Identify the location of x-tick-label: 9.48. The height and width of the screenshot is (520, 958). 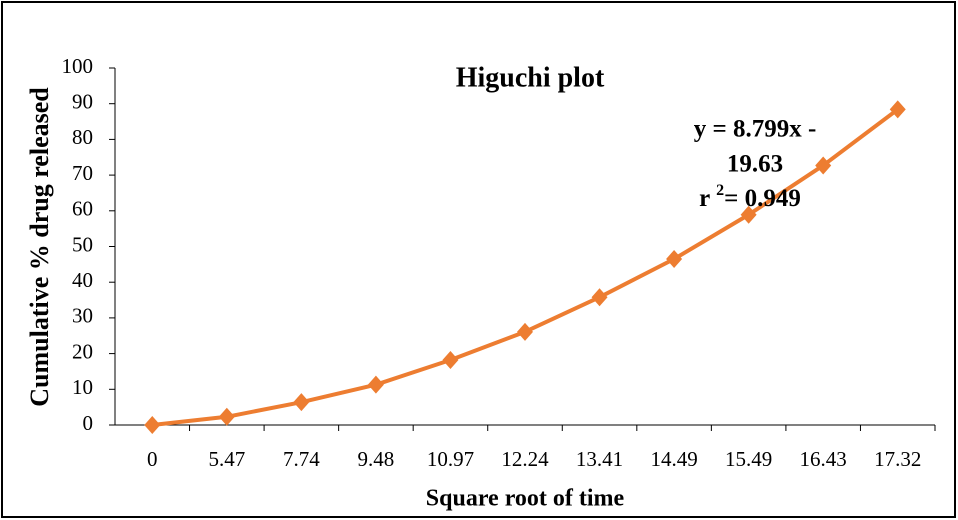
(376, 459).